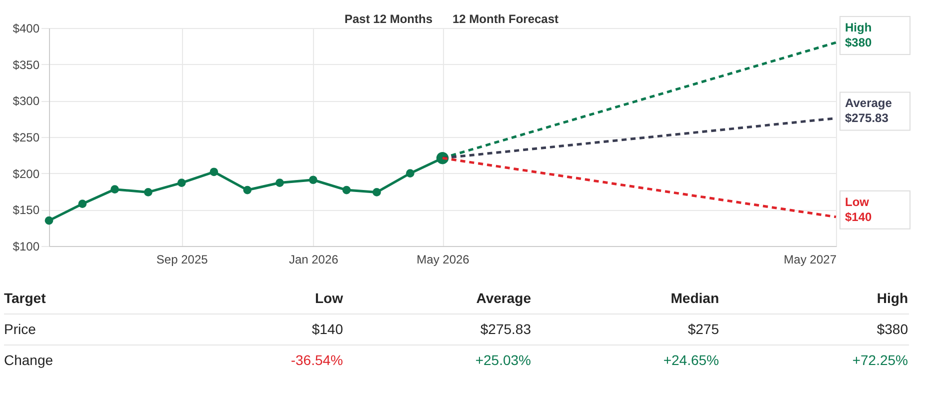 This screenshot has width=936, height=397. I want to click on y-tick-label: $300, so click(26, 101).